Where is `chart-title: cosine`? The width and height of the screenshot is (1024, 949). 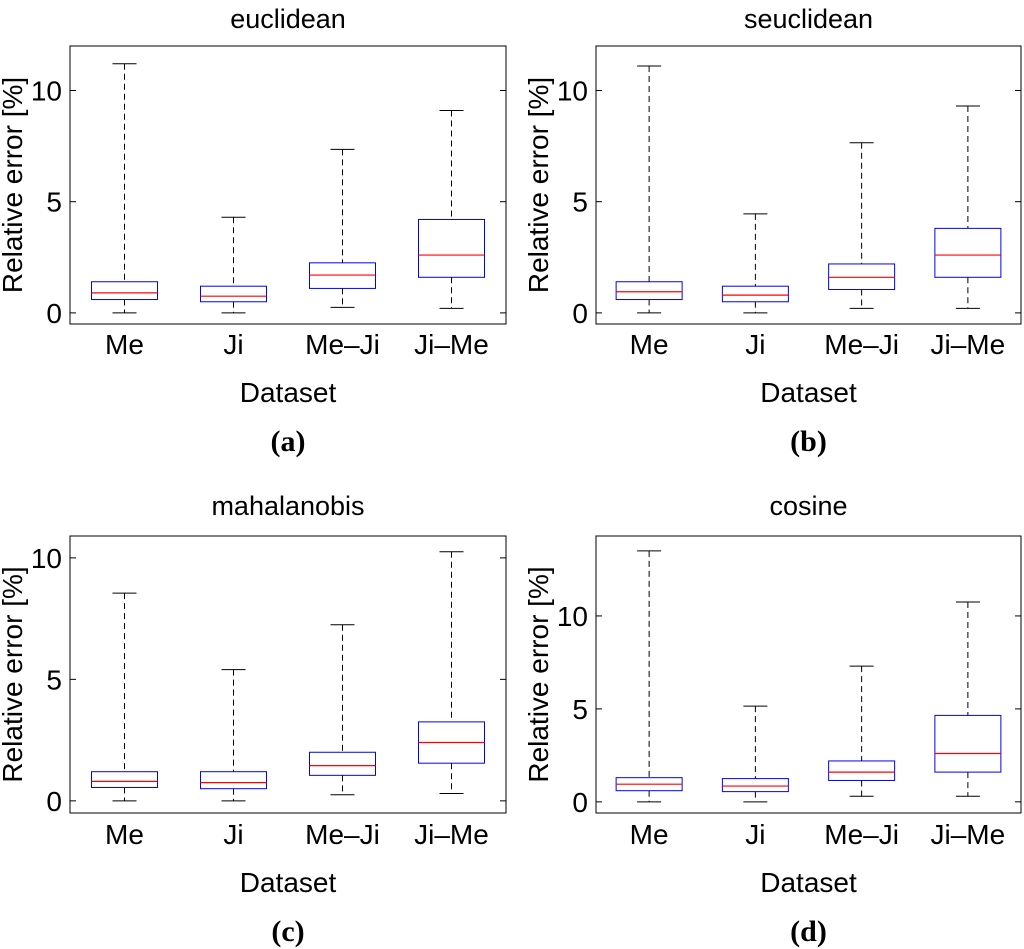
chart-title: cosine is located at coordinates (808, 506).